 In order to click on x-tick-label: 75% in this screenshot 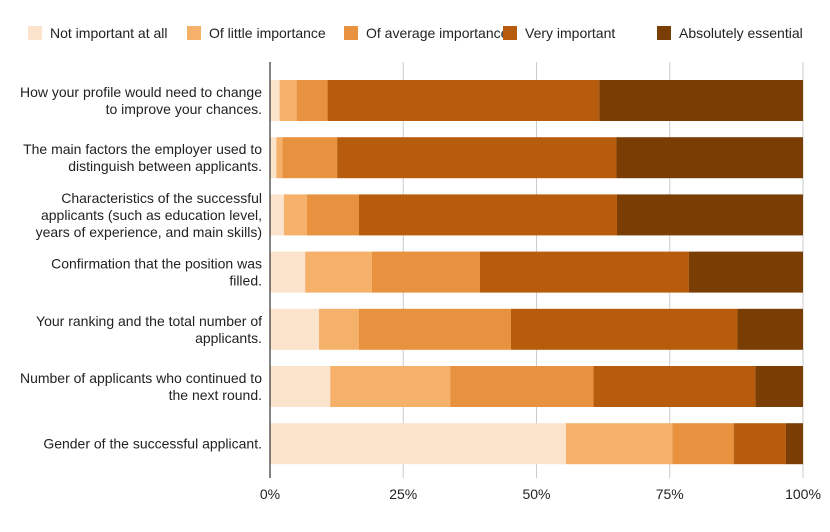, I will do `click(670, 494)`.